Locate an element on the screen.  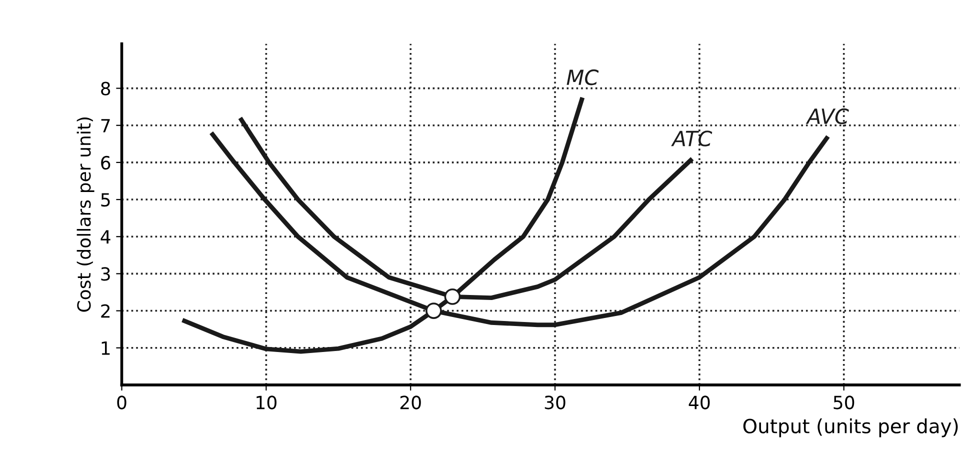
series-label: MC is located at coordinates (582, 77).